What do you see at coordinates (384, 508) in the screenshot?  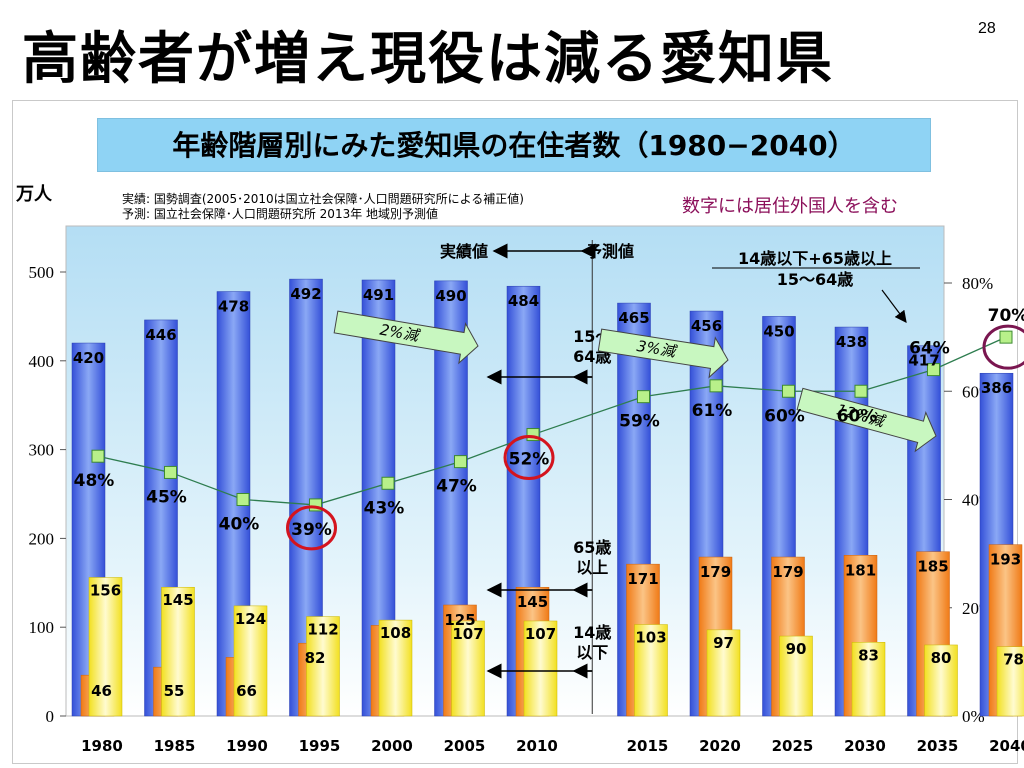 I see `label-ratio: 43%` at bounding box center [384, 508].